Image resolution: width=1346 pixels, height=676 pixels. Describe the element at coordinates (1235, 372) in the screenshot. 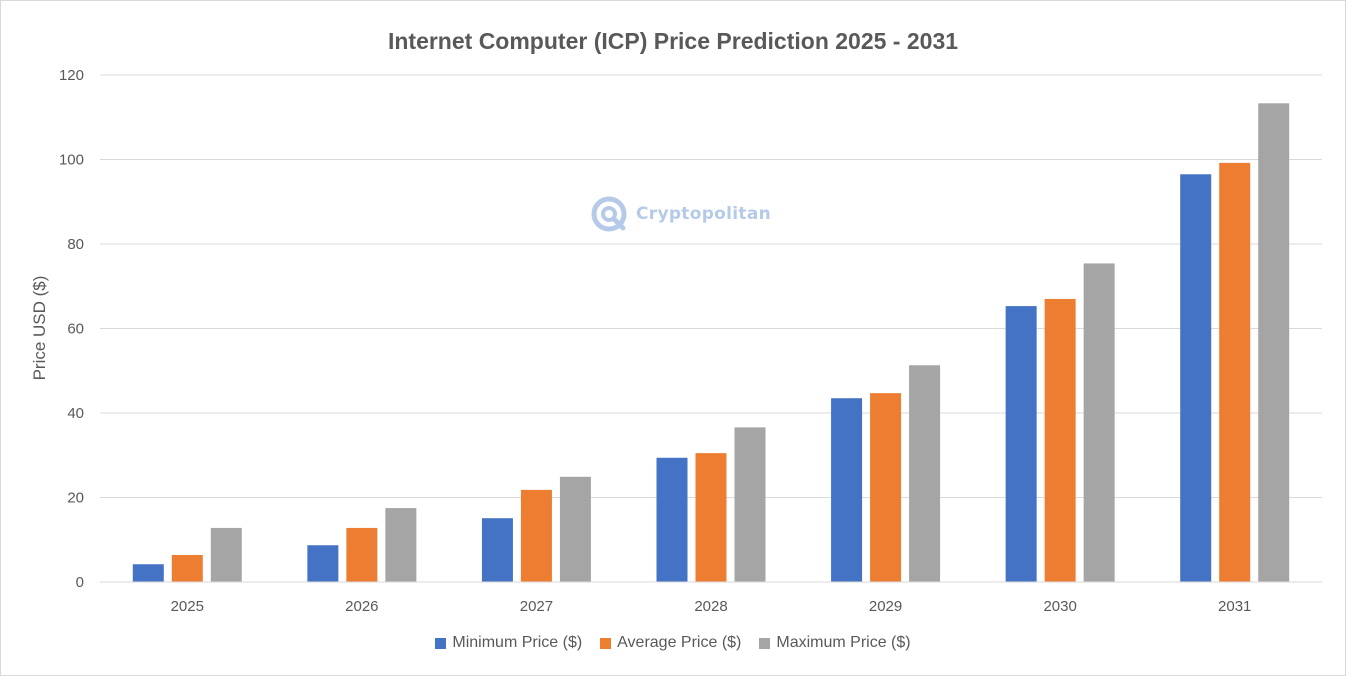

I see `bar-average-2031` at that location.